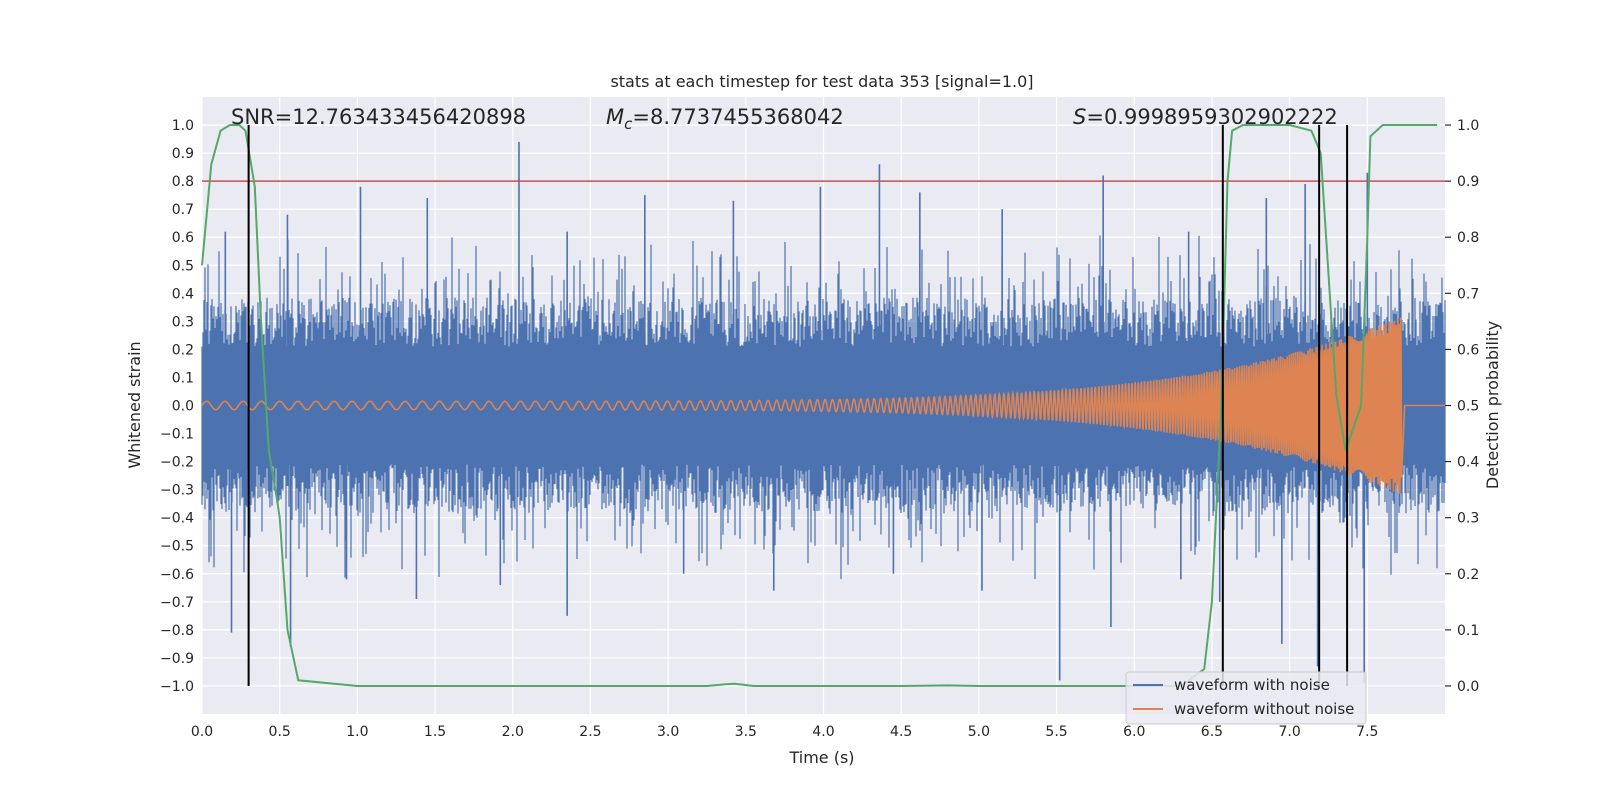  What do you see at coordinates (177, 603) in the screenshot?
I see `y-tick-label: −0.7` at bounding box center [177, 603].